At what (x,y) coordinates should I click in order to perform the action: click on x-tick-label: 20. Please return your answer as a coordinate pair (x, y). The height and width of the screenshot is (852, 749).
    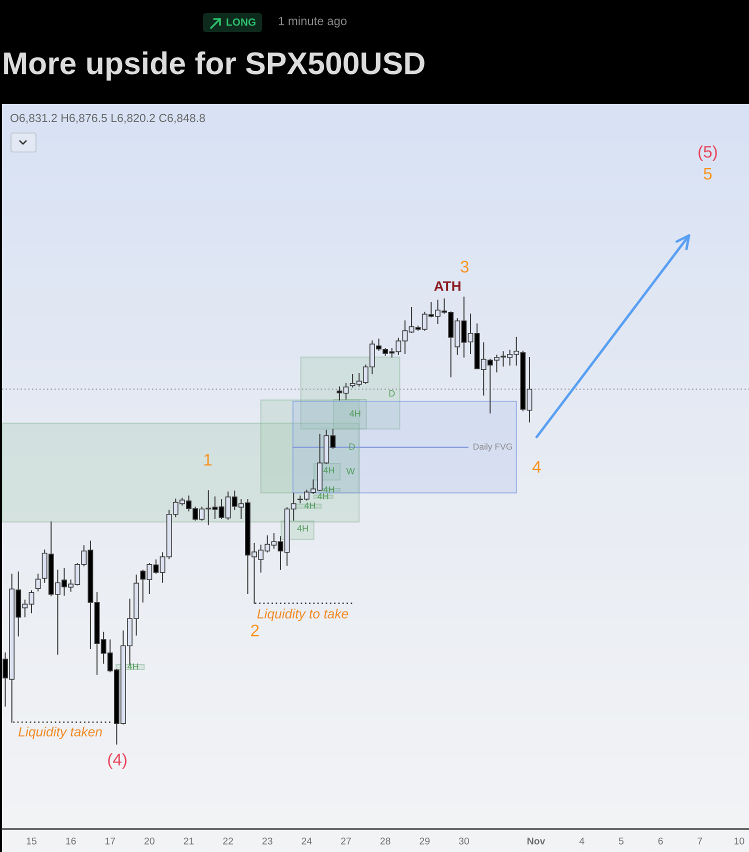
    Looking at the image, I should click on (149, 841).